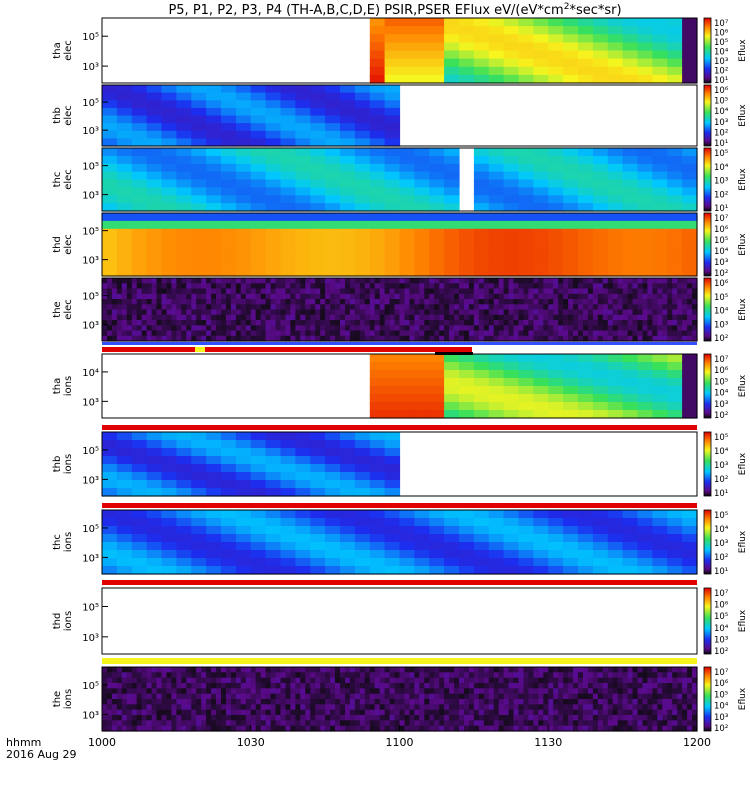 This screenshot has height=800, width=750. What do you see at coordinates (102, 742) in the screenshot?
I see `xtick-label: 1000` at bounding box center [102, 742].